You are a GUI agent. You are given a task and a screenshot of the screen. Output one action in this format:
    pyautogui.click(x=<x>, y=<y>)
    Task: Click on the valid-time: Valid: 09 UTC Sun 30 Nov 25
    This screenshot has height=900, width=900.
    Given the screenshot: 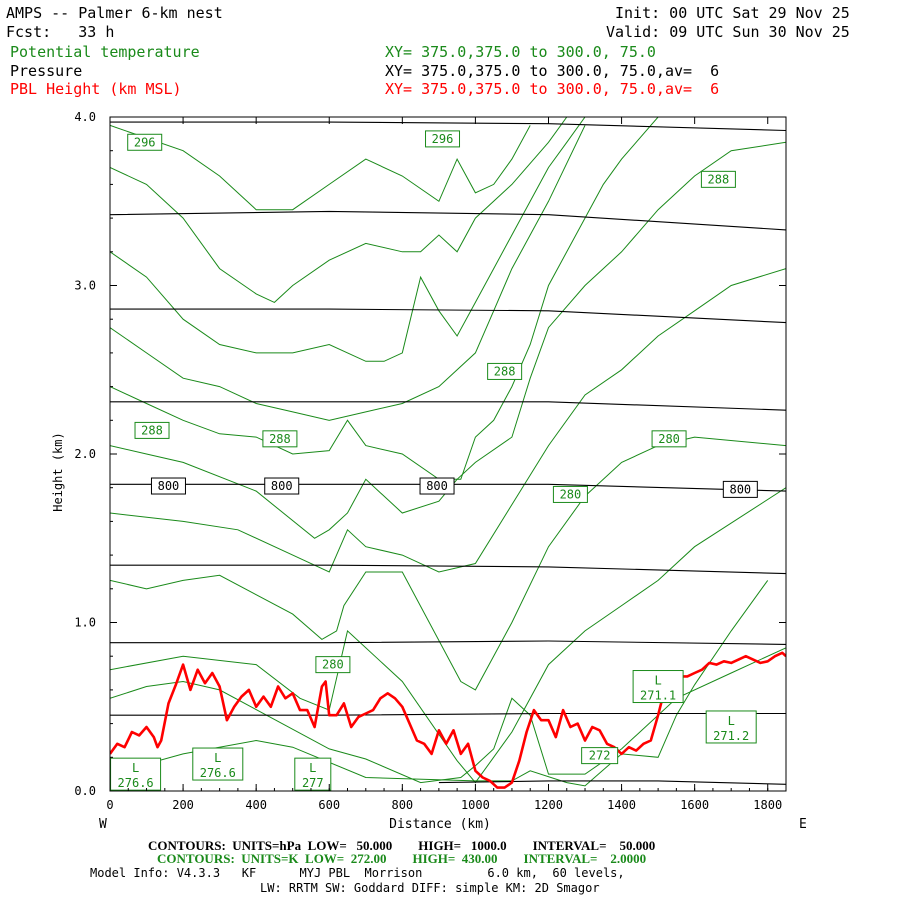 What is the action you would take?
    pyautogui.click(x=728, y=32)
    